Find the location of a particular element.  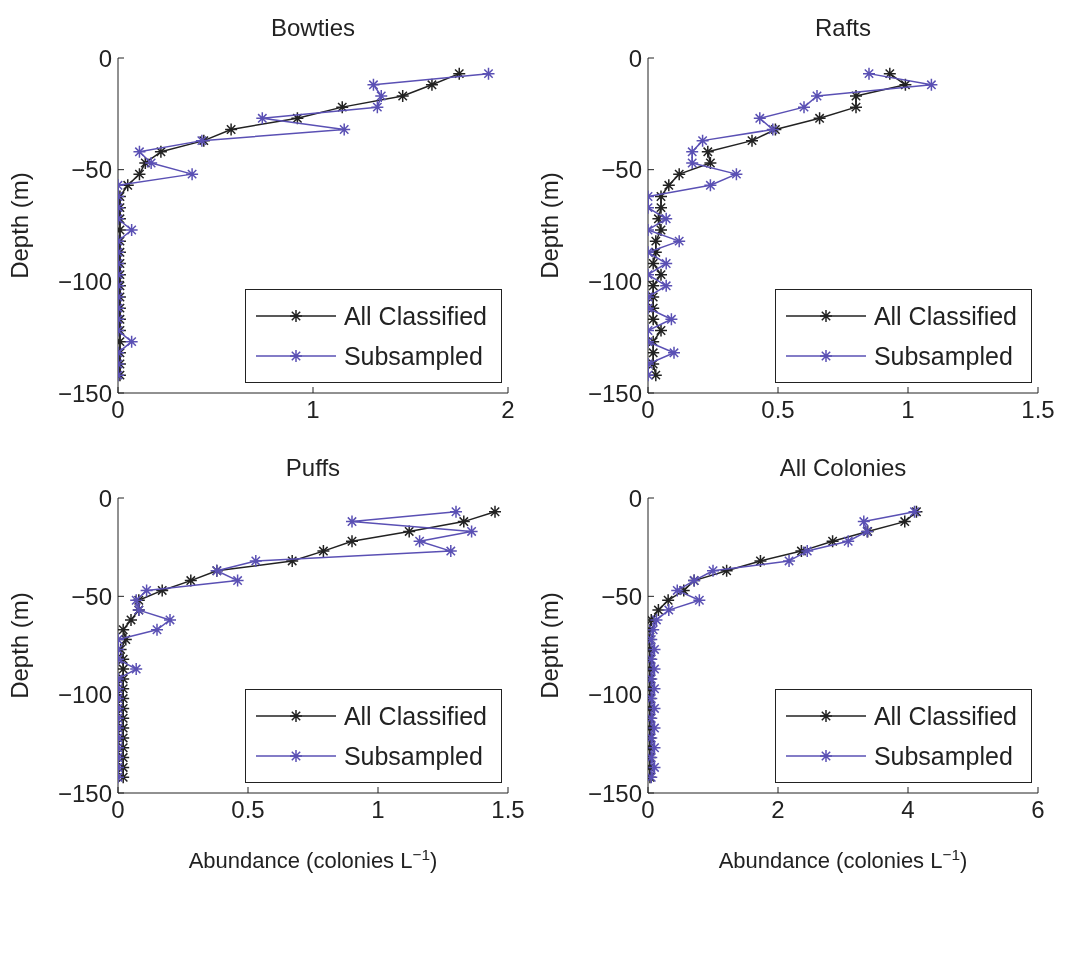

chart-title: Rafts is located at coordinates (843, 28).